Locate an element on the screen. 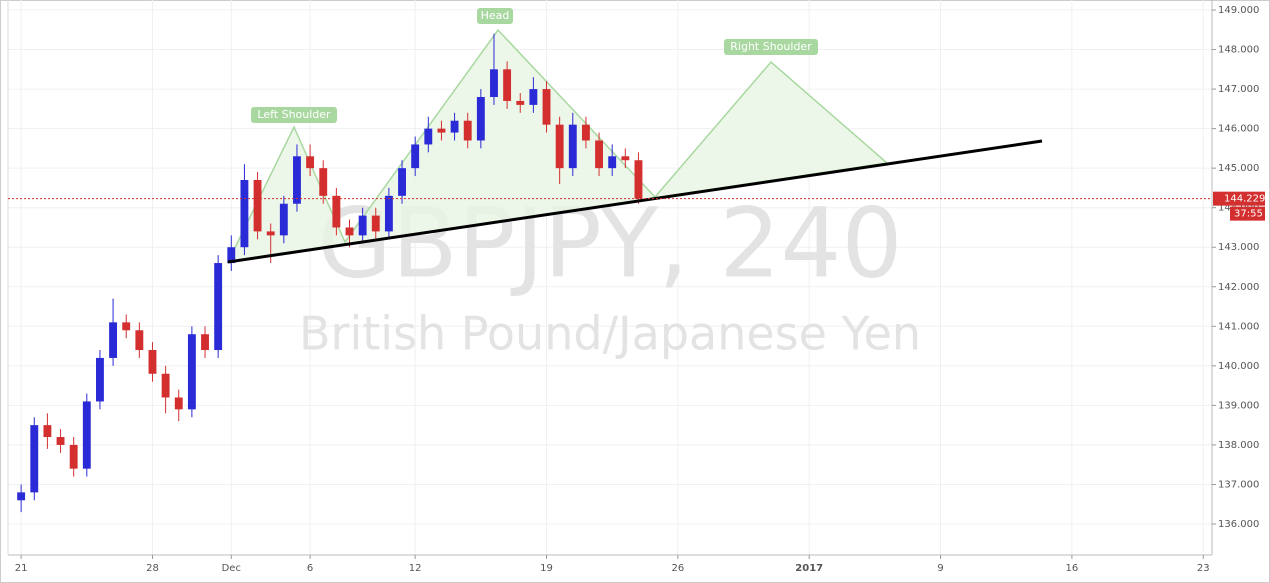 This screenshot has width=1270, height=583. y-tick-label: 145.000 is located at coordinates (1238, 168).